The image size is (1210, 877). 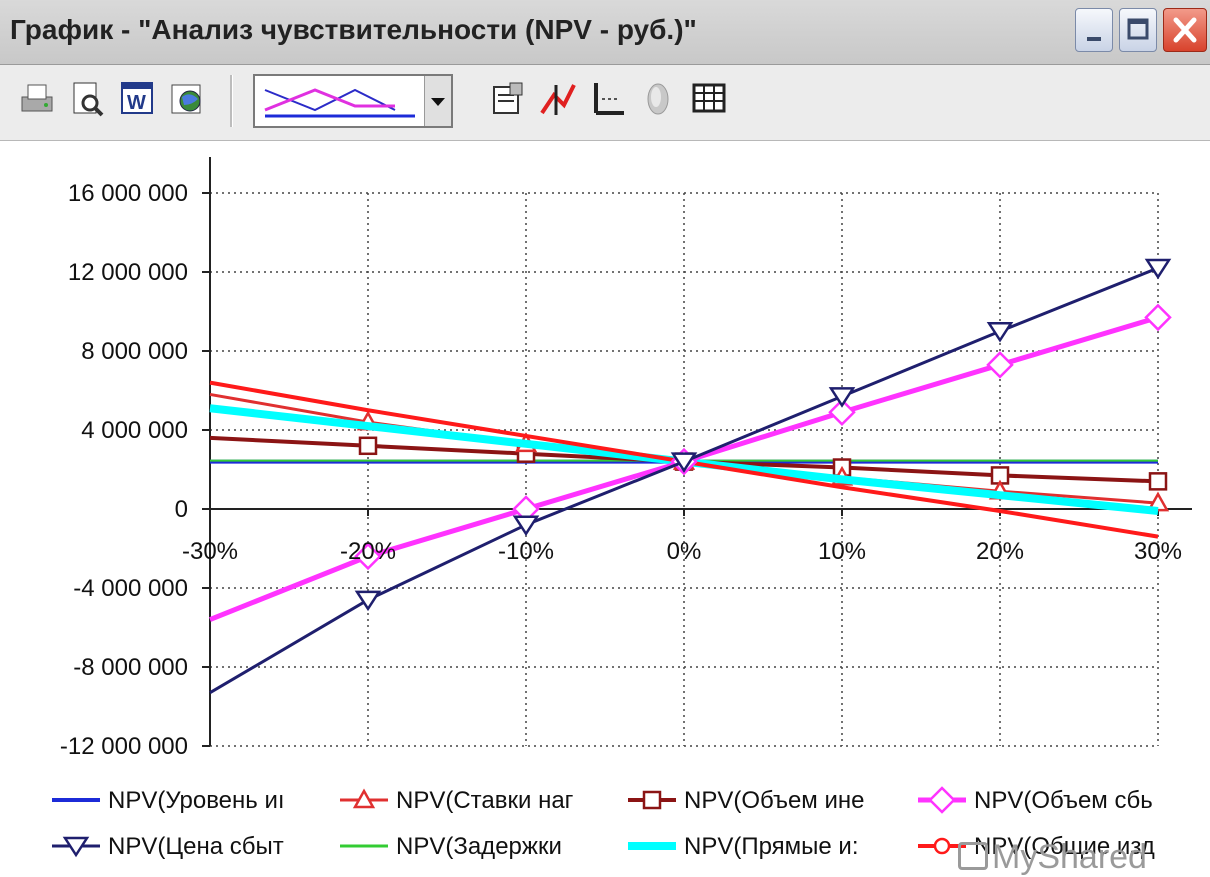 I want to click on minimize-icon, so click(x=1094, y=39).